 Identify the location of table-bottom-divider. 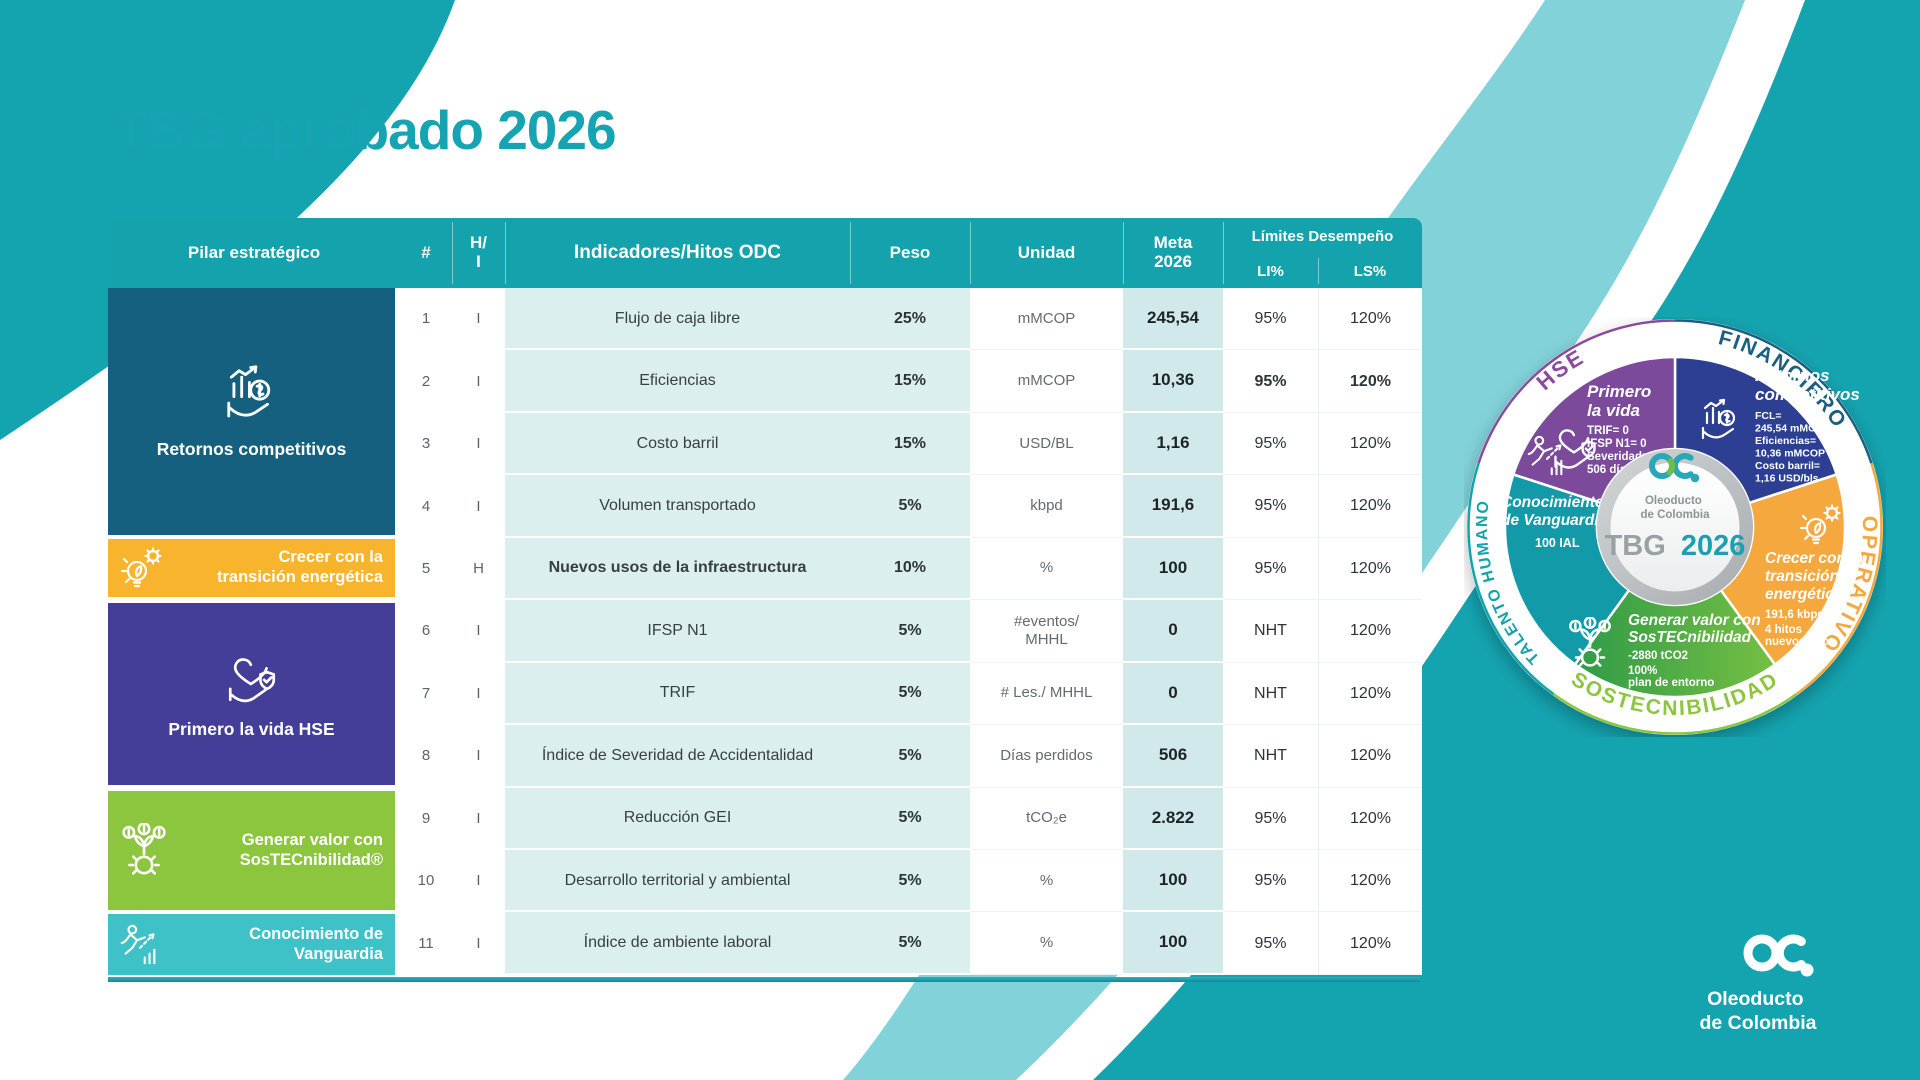
(764, 979).